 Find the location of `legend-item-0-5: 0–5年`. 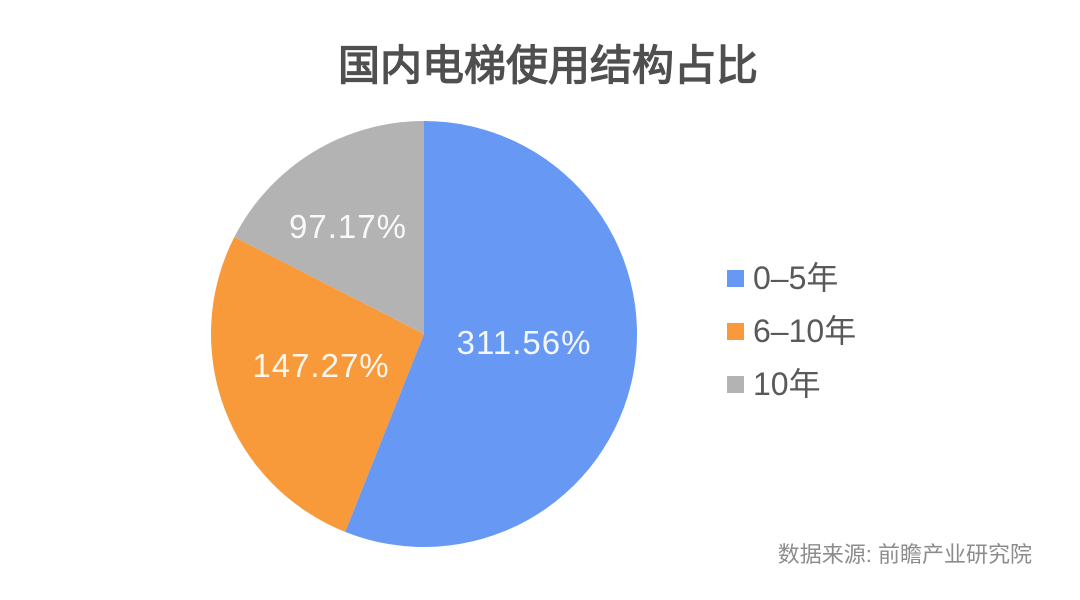

legend-item-0-5: 0–5年 is located at coordinates (791, 278).